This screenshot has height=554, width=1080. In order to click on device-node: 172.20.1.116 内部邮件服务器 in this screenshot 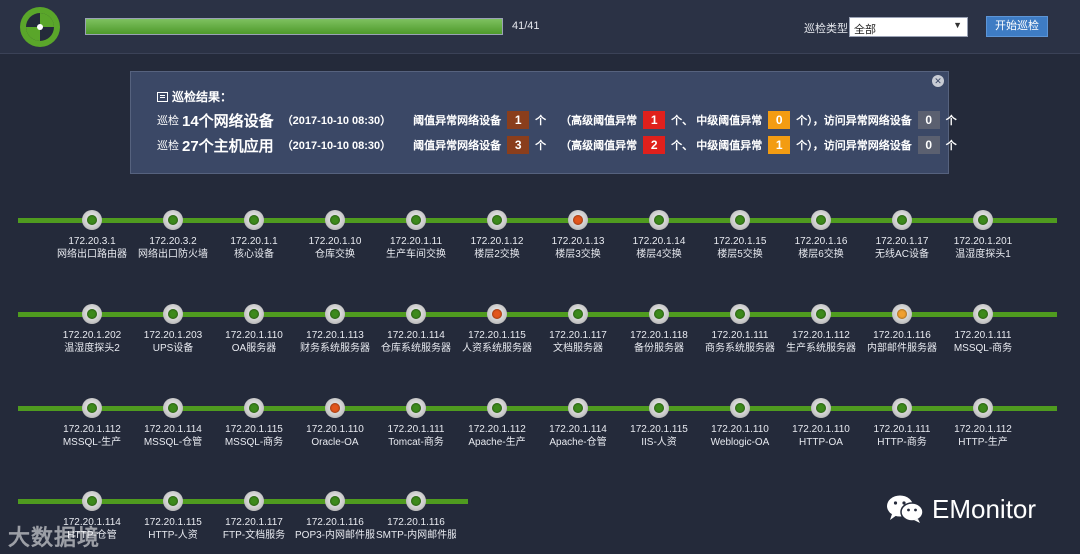, I will do `click(902, 330)`.